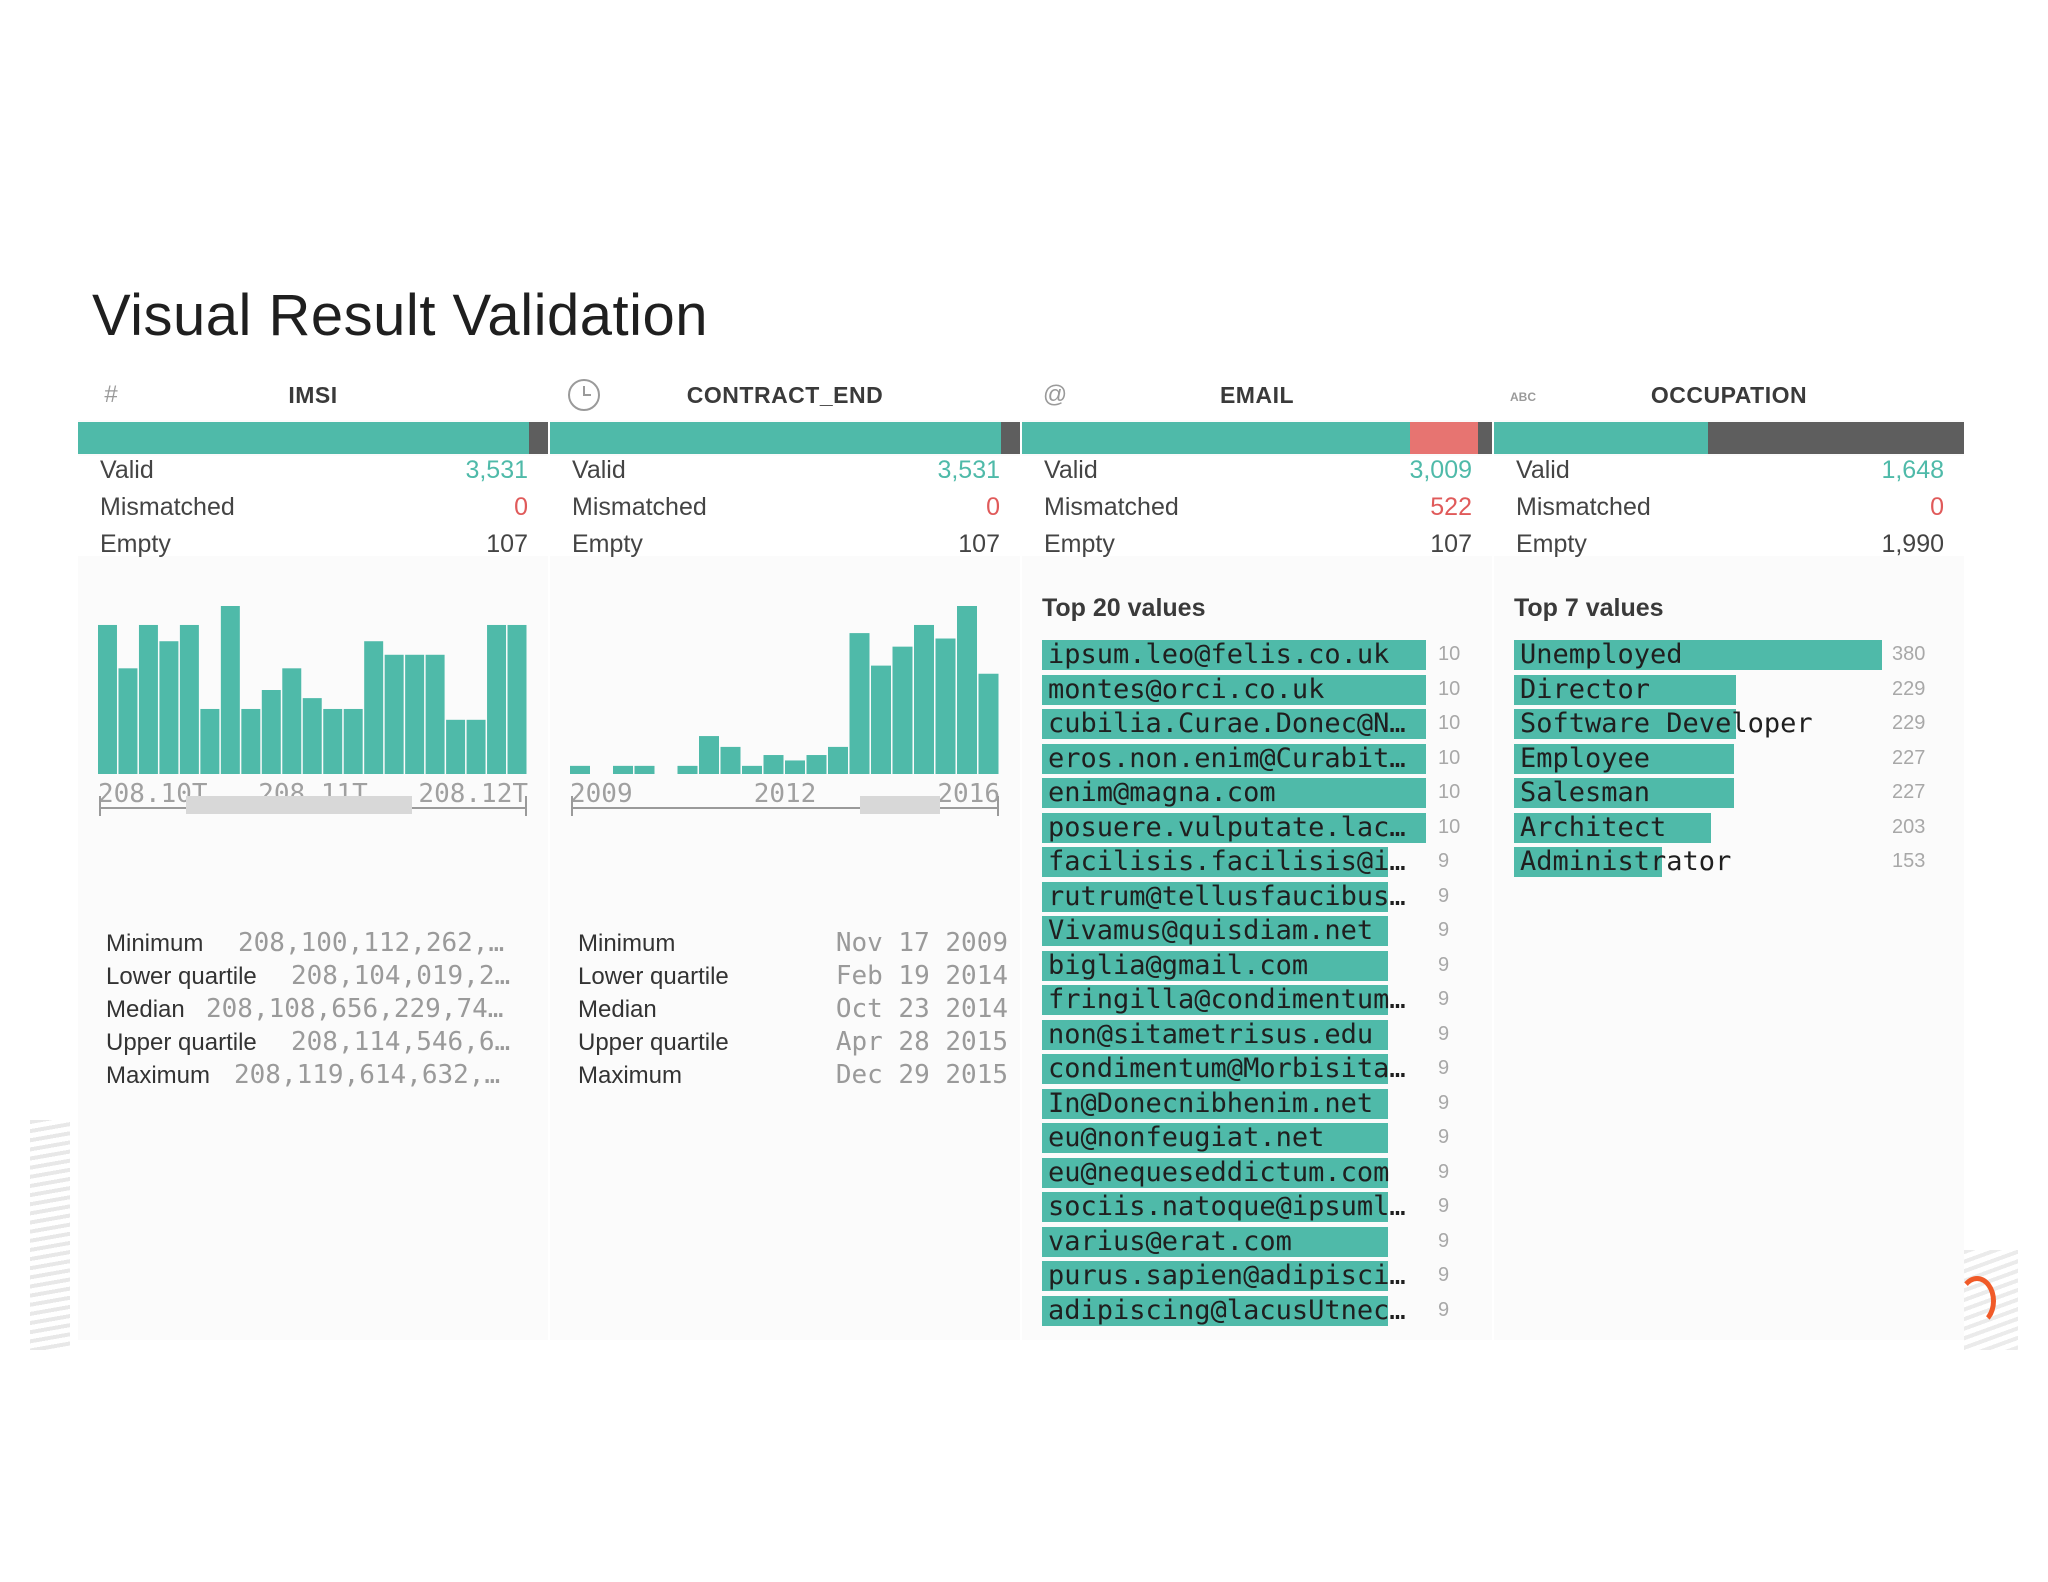 The width and height of the screenshot is (2048, 1582). Describe the element at coordinates (785, 394) in the screenshot. I see `column-header: CONTRACT_END` at that location.